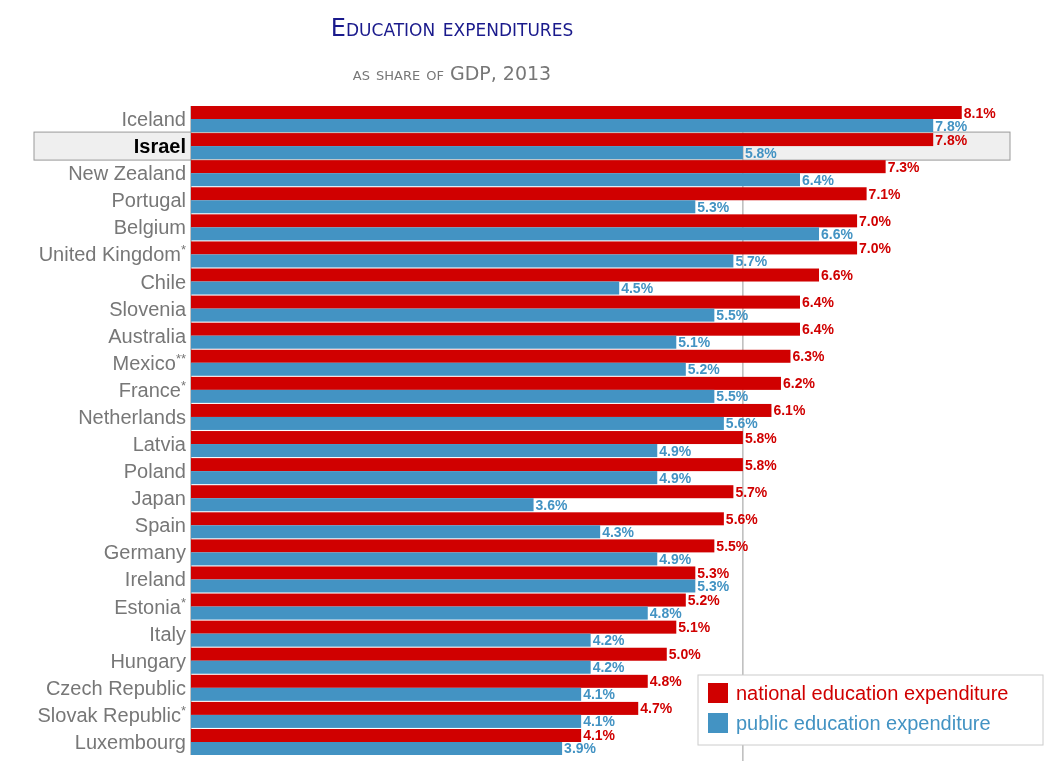 Image resolution: width=1048 pixels, height=761 pixels. Describe the element at coordinates (789, 410) in the screenshot. I see `data-label: 6.1%` at that location.